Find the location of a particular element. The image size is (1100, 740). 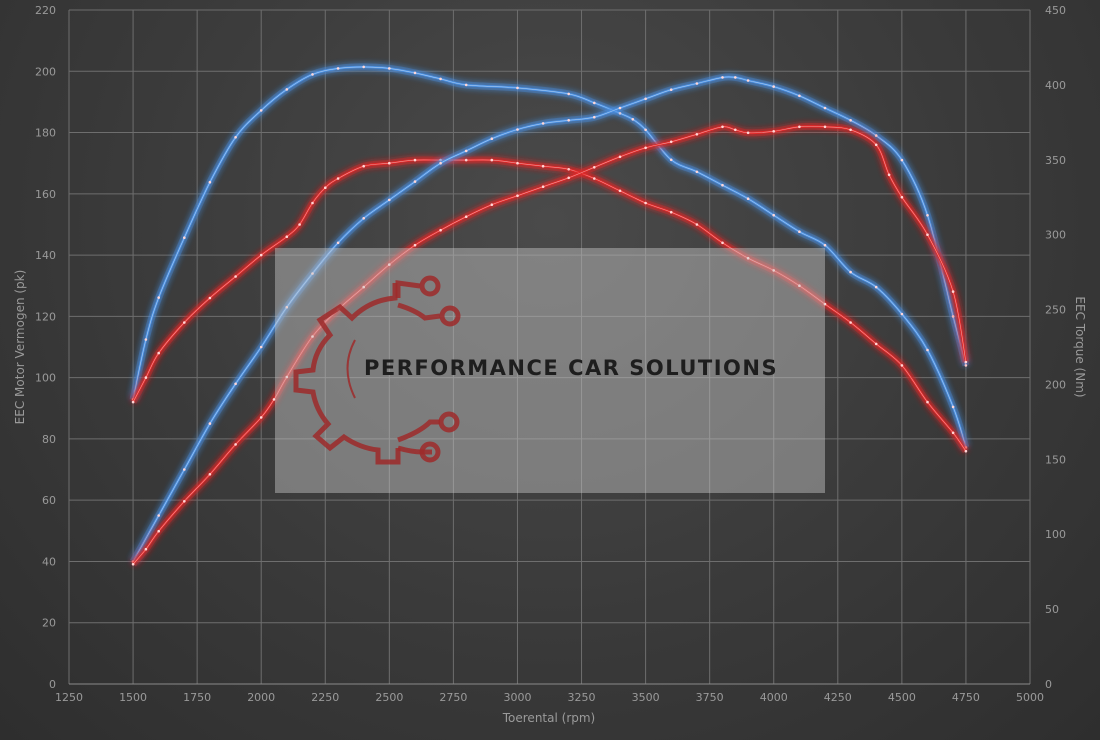

y-left-tick-label: 100 is located at coordinates (45, 378).